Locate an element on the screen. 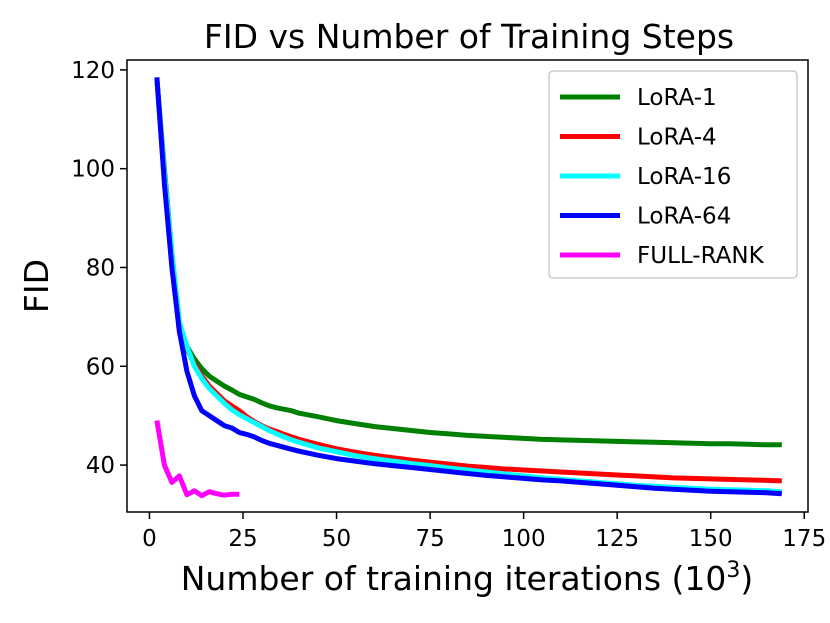 The width and height of the screenshot is (830, 623). x-axis-label: Number of training iterations (103) is located at coordinates (467, 578).